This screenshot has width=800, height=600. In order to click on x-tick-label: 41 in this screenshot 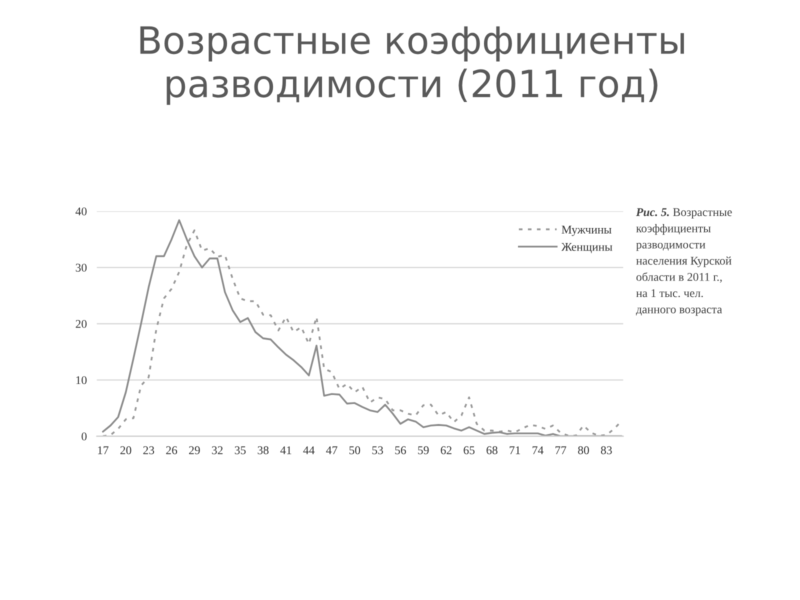, I will do `click(286, 450)`.